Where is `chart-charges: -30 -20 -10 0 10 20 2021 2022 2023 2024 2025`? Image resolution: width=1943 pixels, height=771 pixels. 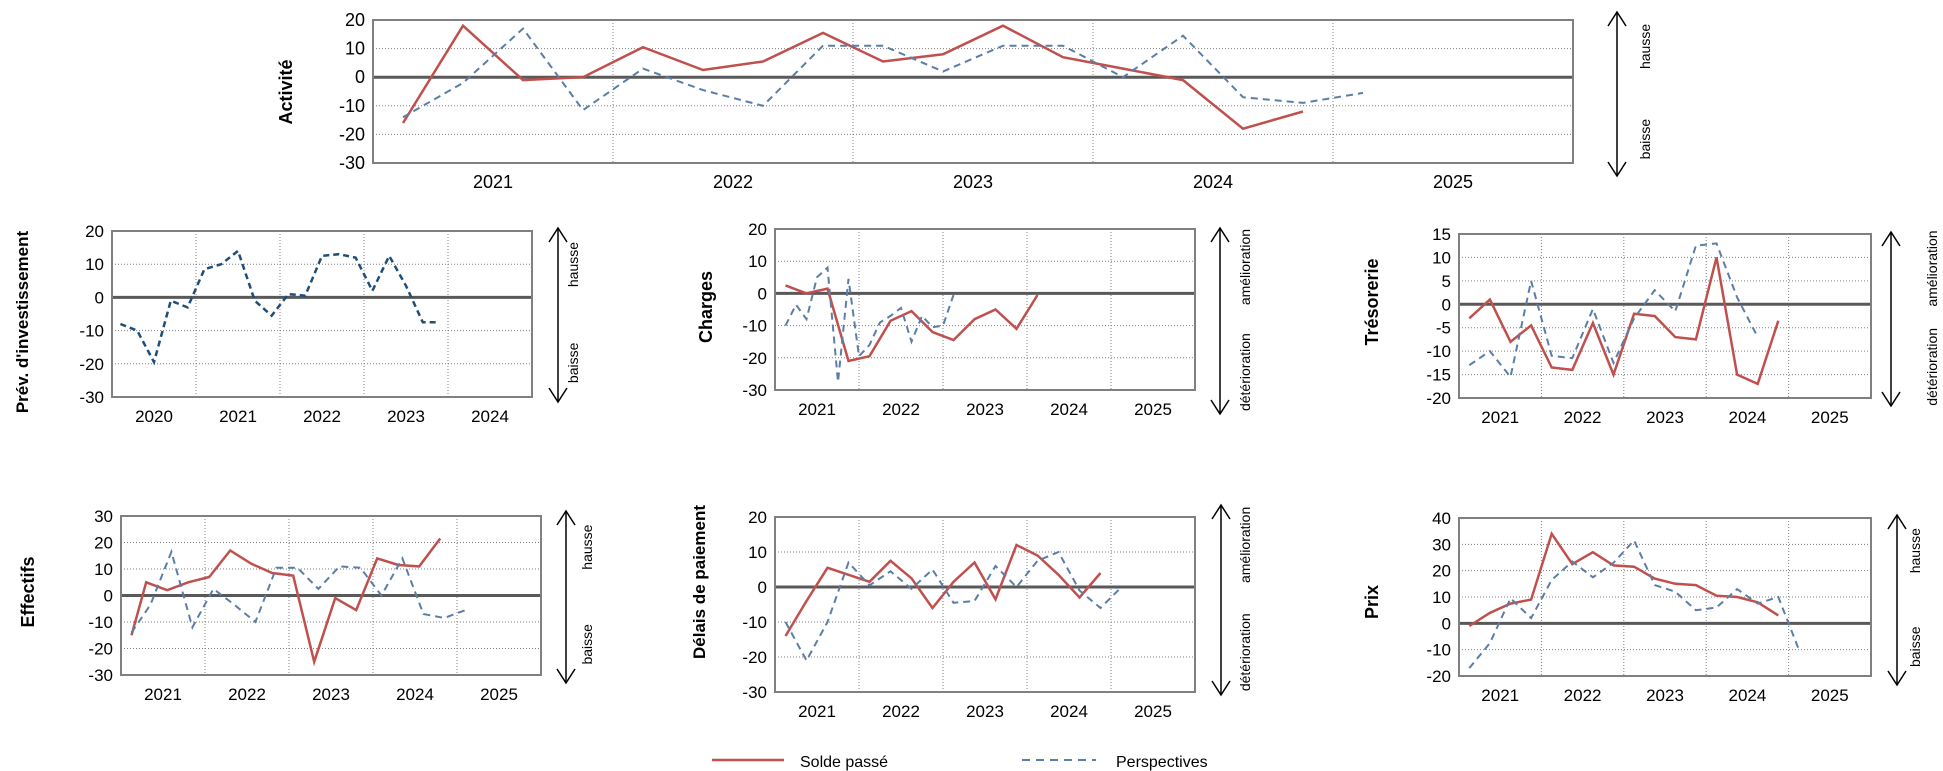
chart-charges: -30 -20 -10 0 10 20 2021 2022 2023 2024 2025 is located at coordinates (969, 319).